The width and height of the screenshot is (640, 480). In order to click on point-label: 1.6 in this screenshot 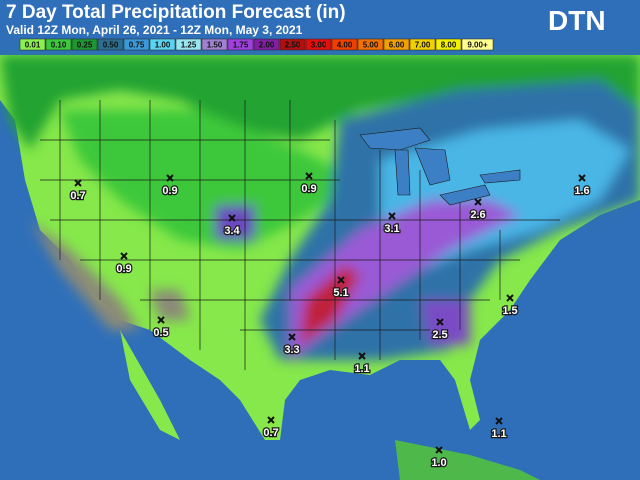, I will do `click(581, 191)`.